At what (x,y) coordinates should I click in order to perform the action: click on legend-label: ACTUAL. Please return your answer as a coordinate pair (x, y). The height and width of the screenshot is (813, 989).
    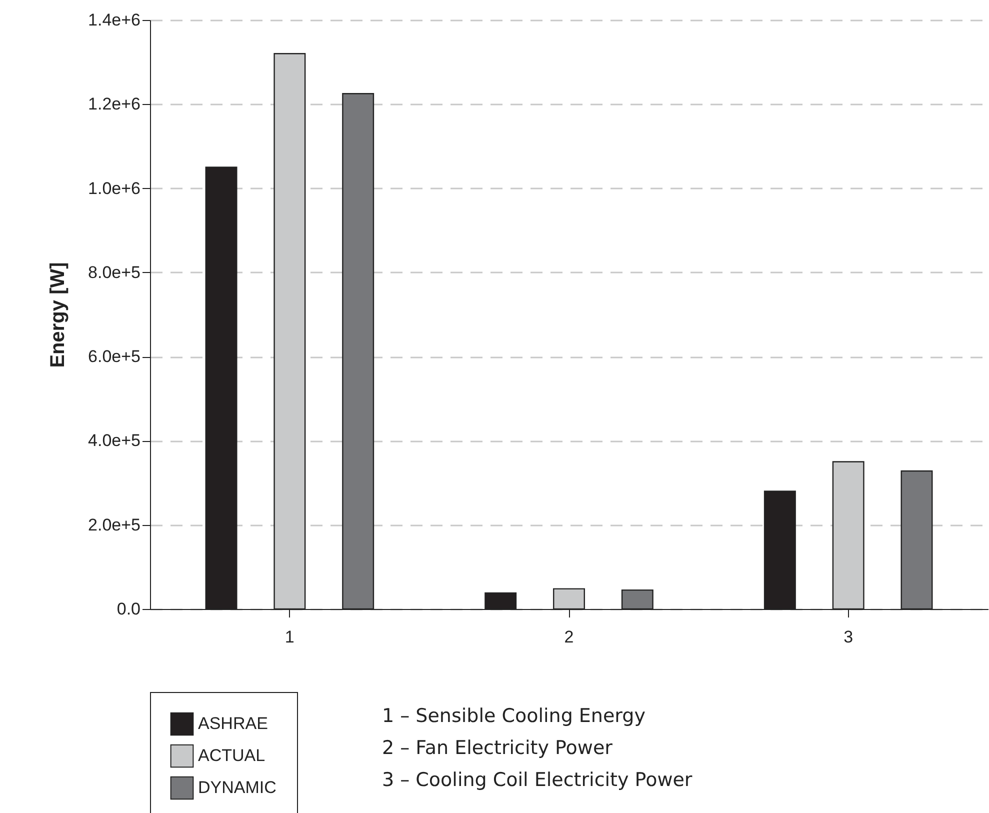
    Looking at the image, I should click on (232, 755).